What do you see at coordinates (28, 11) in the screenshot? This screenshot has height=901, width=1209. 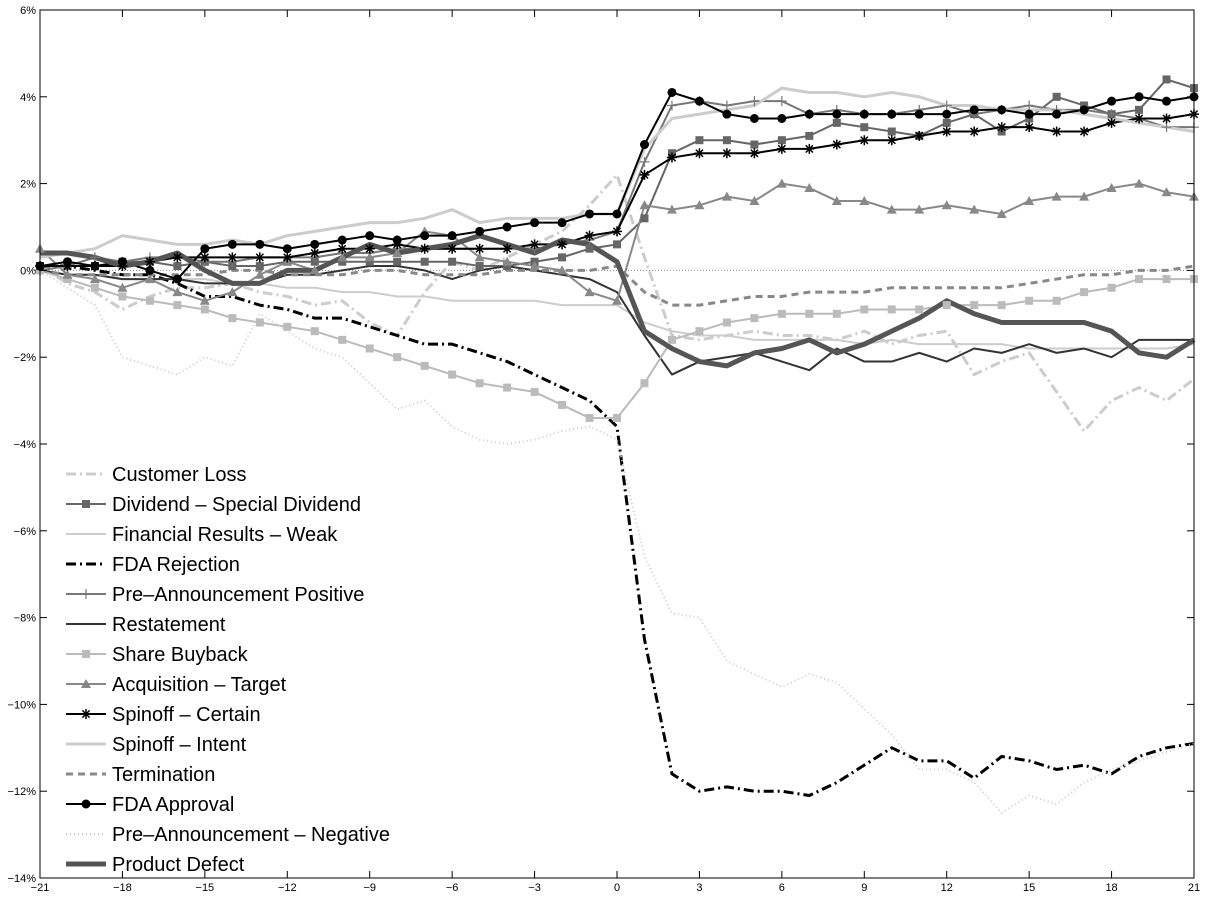 I see `y-tick-label: 6%` at bounding box center [28, 11].